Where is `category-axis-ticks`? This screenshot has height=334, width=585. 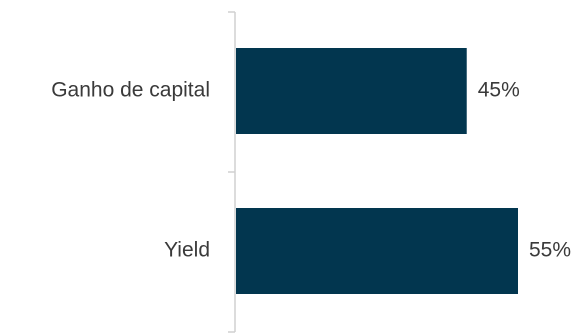
category-axis-ticks is located at coordinates (231, 172).